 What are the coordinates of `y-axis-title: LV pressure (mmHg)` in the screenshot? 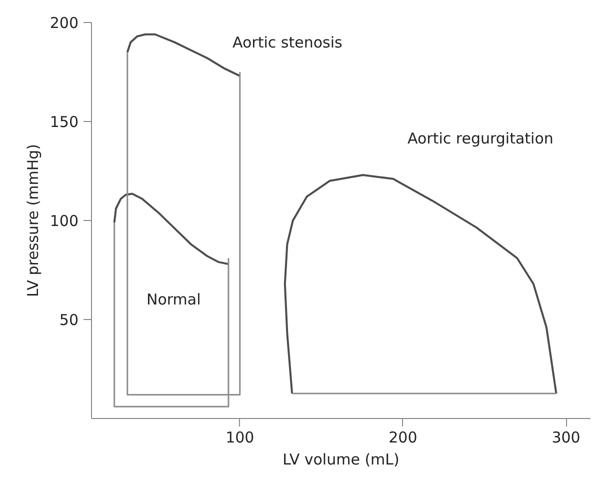 It's located at (33, 221).